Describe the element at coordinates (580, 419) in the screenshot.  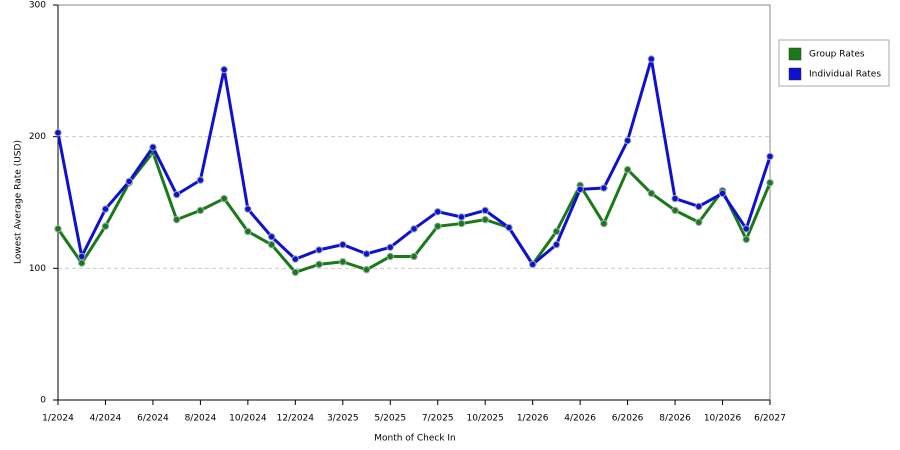
I see `x-tick-label: 4/2026` at that location.